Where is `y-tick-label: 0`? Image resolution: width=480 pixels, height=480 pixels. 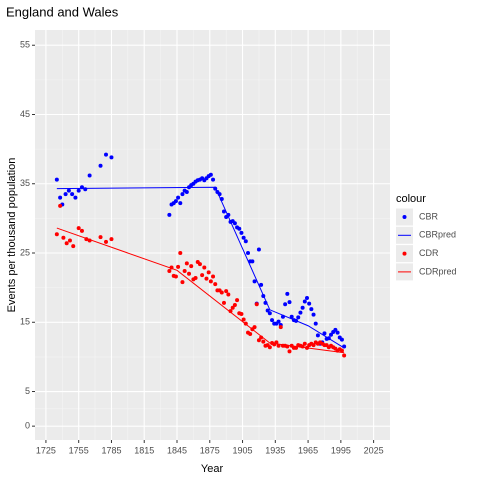
y-tick-label: 0 is located at coordinates (27, 426).